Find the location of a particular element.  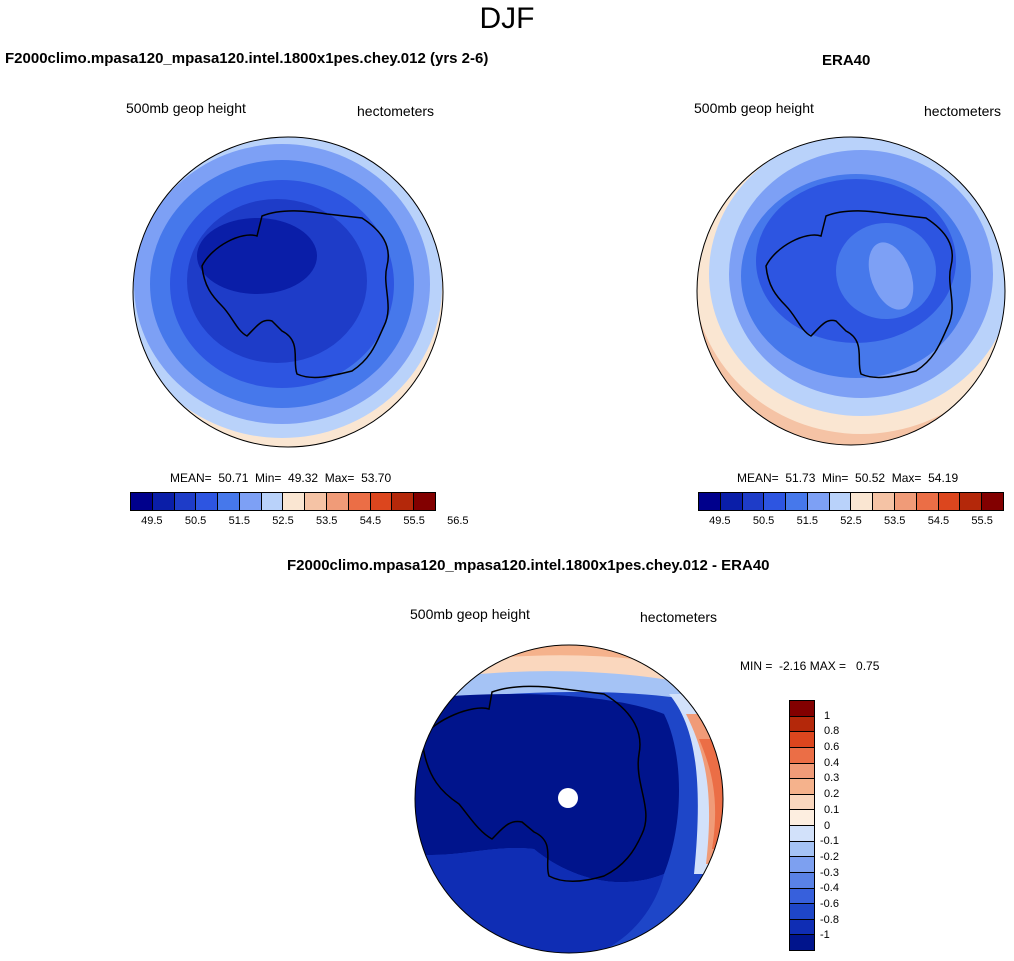

colorbar-tick-label: -0.8 is located at coordinates (829, 919).